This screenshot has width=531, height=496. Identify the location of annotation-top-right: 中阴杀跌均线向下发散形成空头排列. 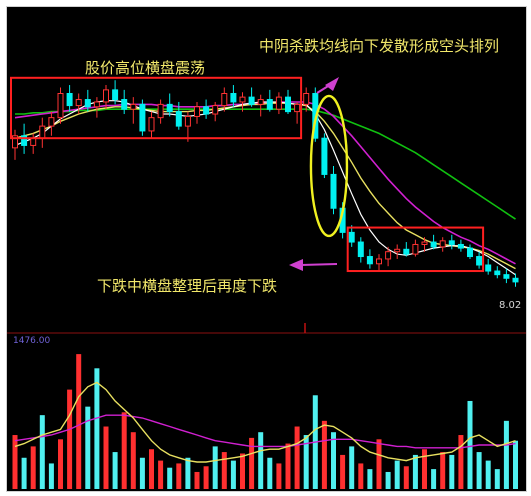
(379, 46).